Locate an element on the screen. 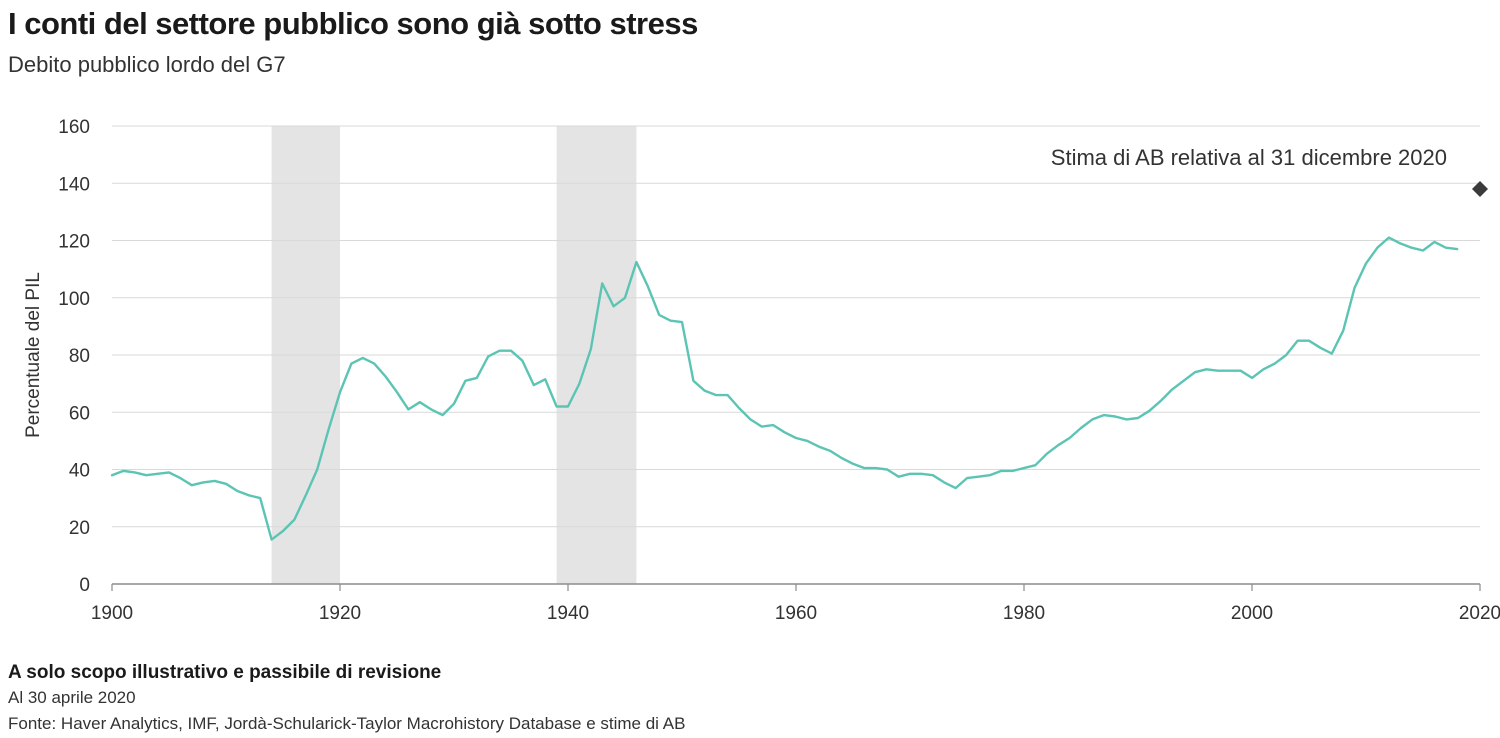  y-tick-label-60: 60 is located at coordinates (79, 413).